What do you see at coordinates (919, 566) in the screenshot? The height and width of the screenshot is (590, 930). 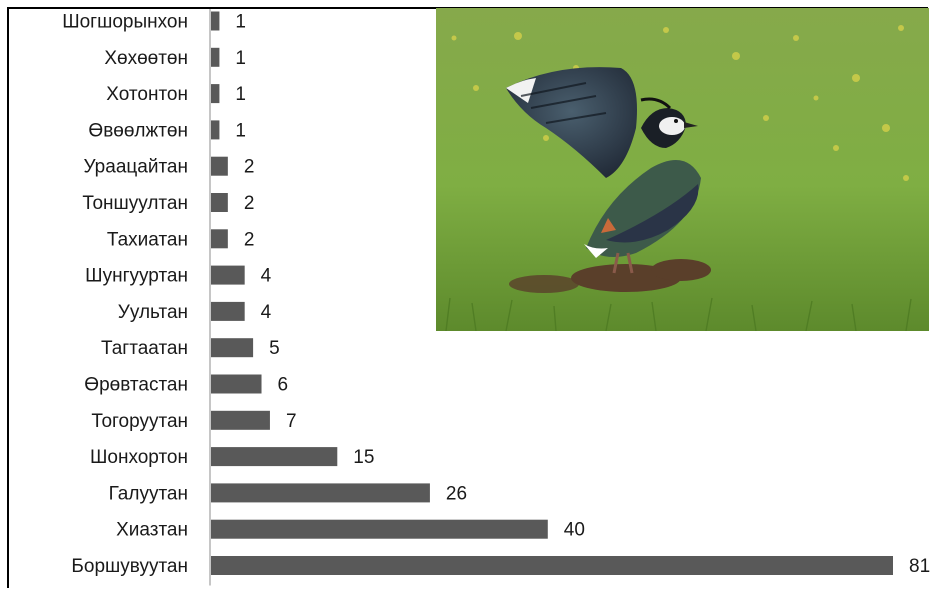 I see `value-label: 81` at bounding box center [919, 566].